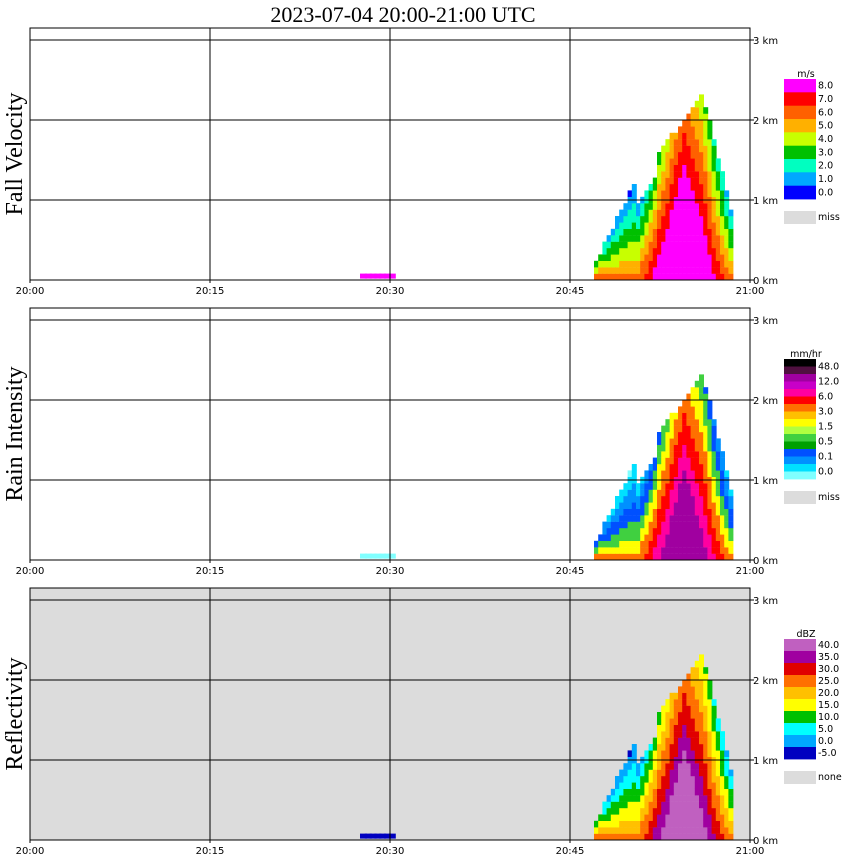  Describe the element at coordinates (765, 681) in the screenshot. I see `y-tick-label: 2 km` at that location.